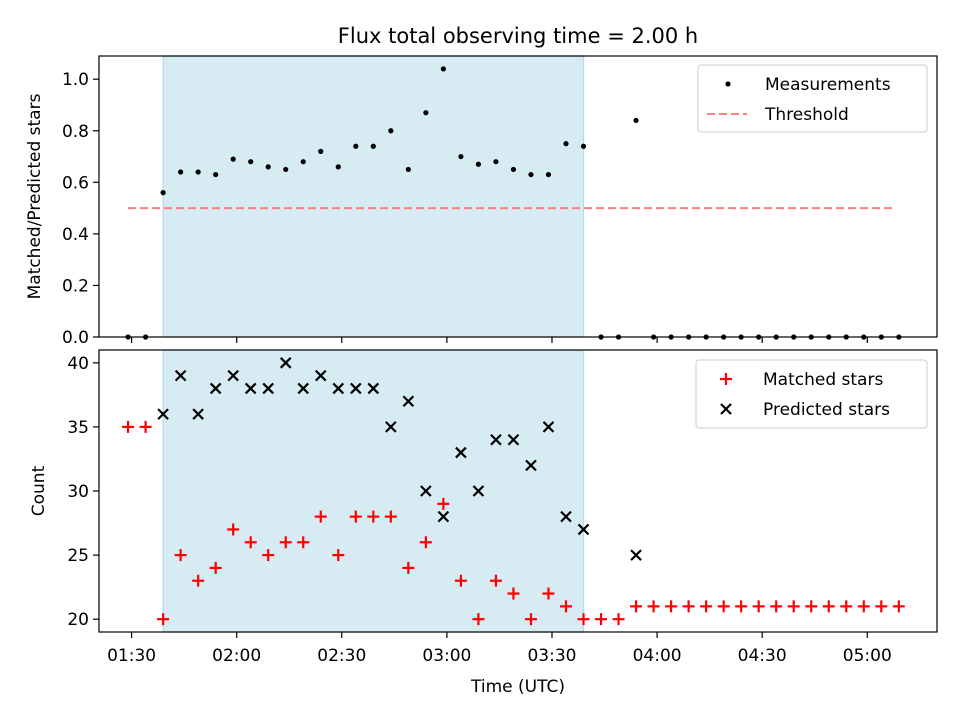  Describe the element at coordinates (80, 209) in the screenshot. I see `top-y-ticks: 0.0 0.2 0.4 0.6 0.8 1.0` at that location.